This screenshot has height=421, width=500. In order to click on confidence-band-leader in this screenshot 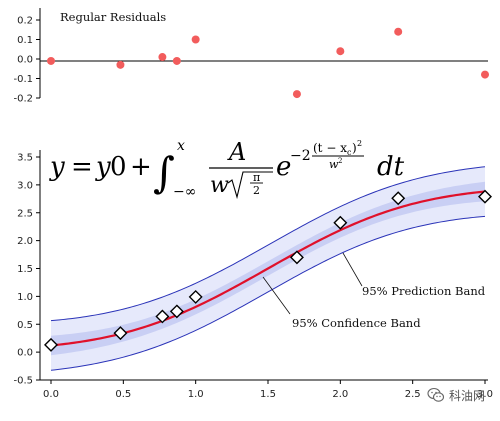, I will do `click(276, 295)`.